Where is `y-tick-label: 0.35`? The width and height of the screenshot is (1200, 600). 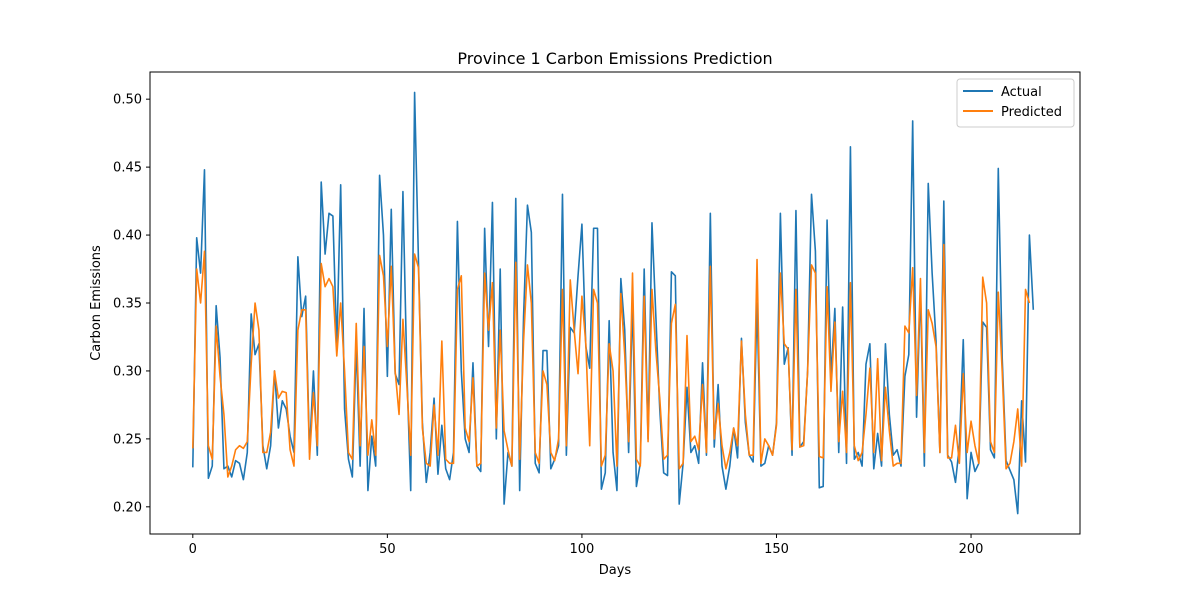 y-tick-label: 0.35 is located at coordinates (127, 304).